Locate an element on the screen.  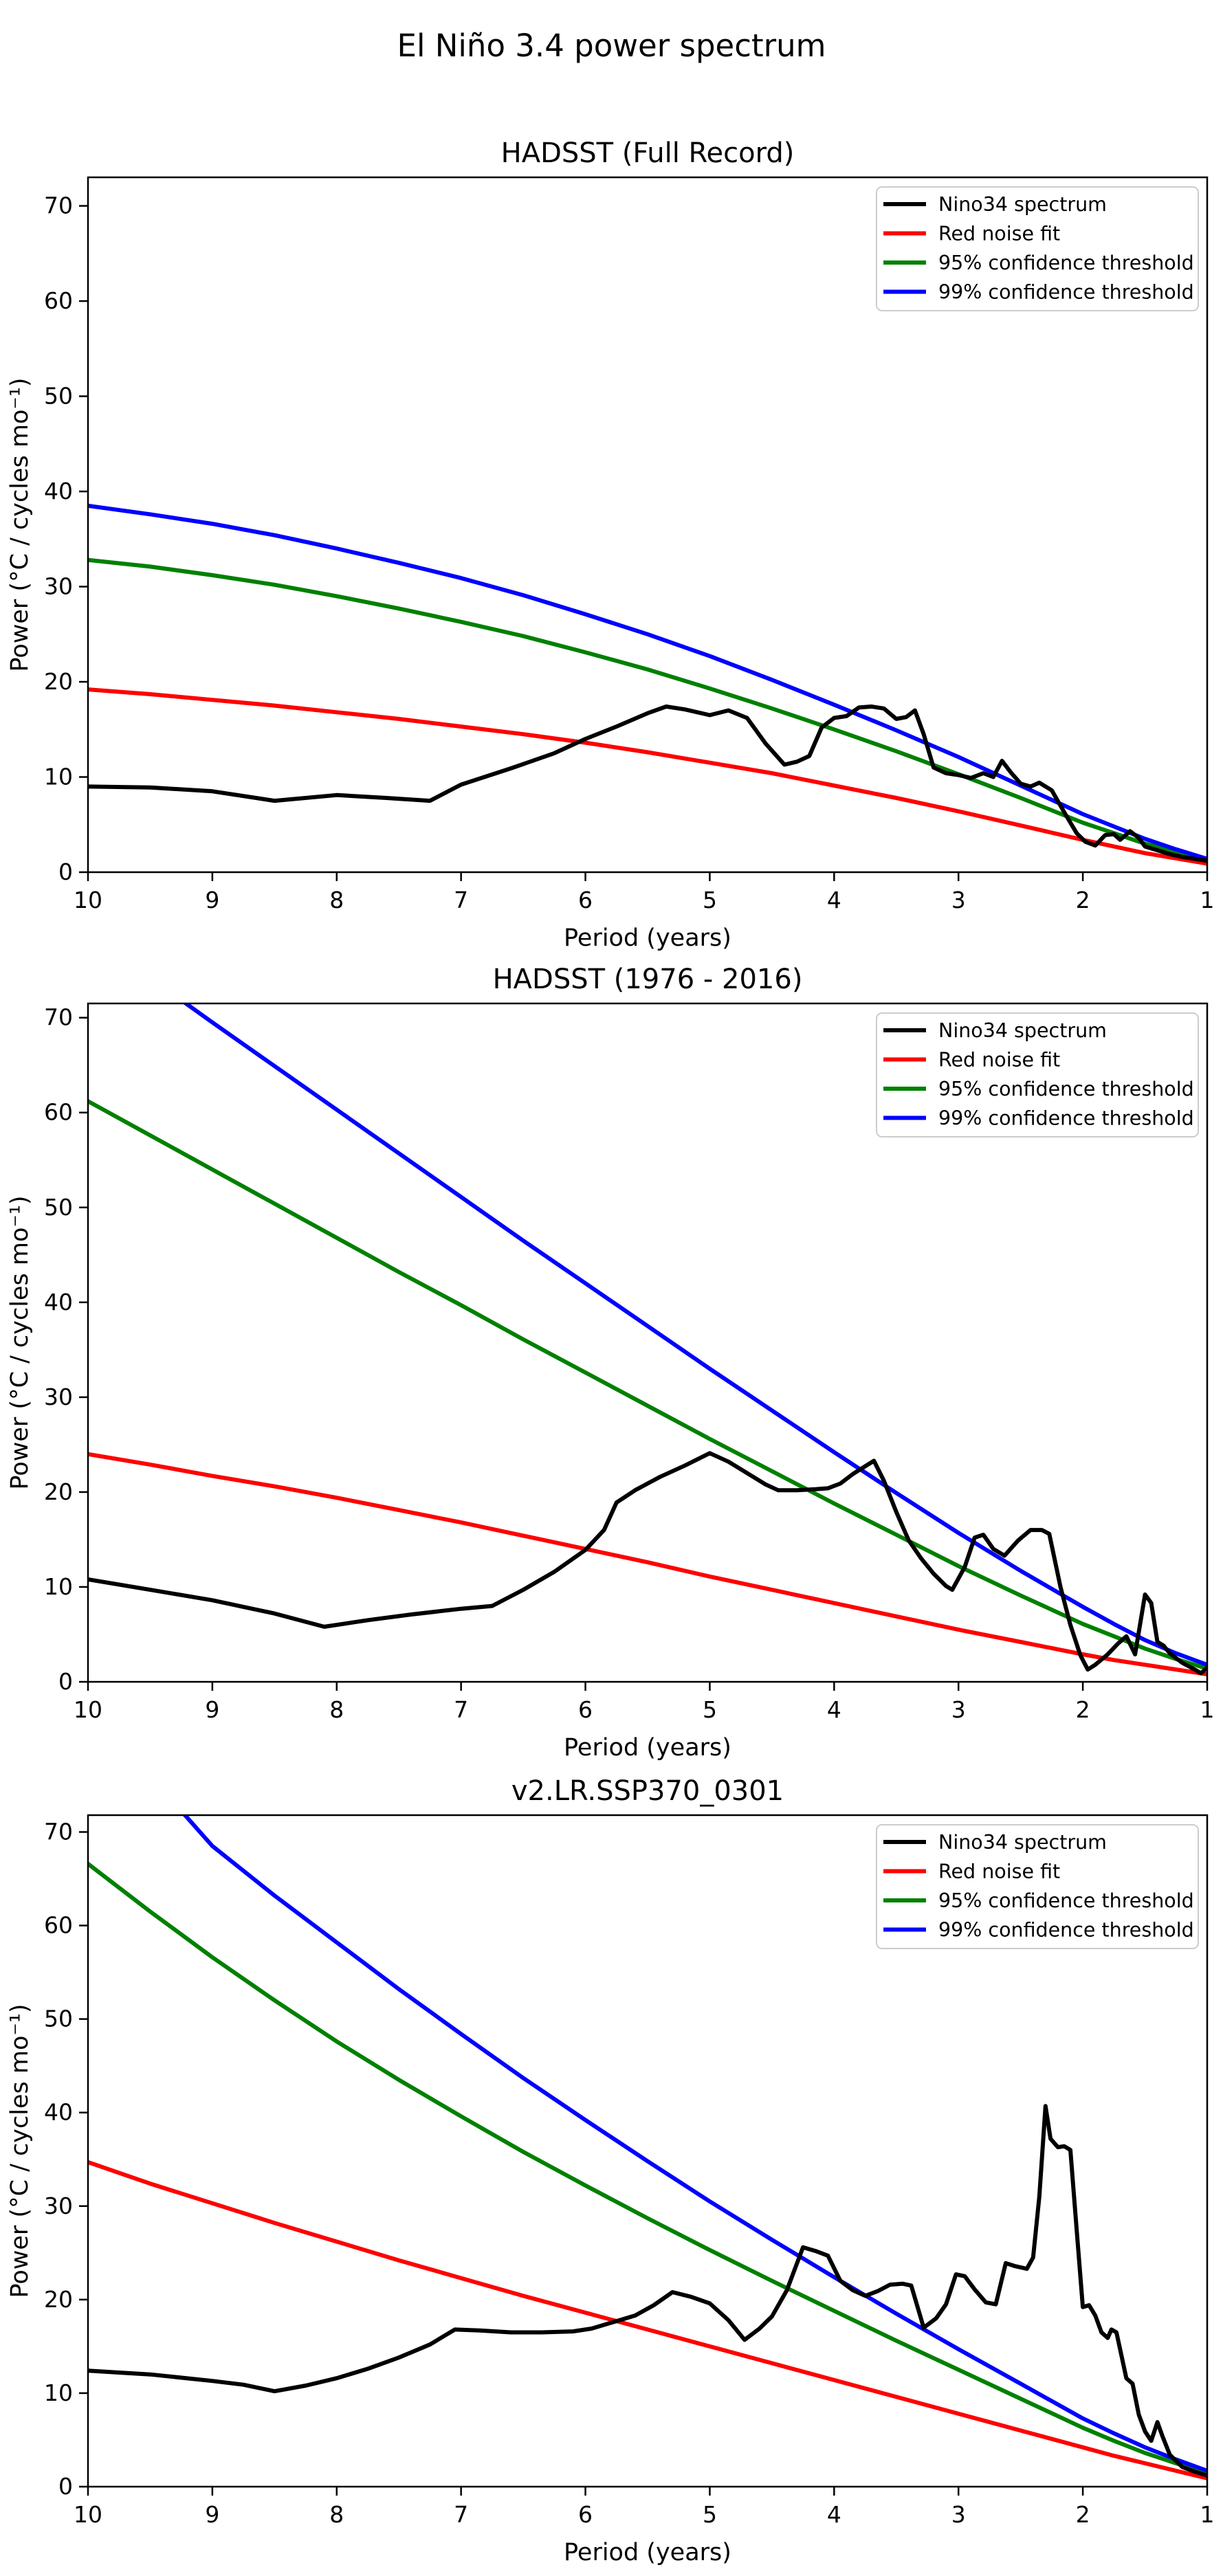
figure-suptitle: El Niño 3.4 power spectrum is located at coordinates (611, 45).